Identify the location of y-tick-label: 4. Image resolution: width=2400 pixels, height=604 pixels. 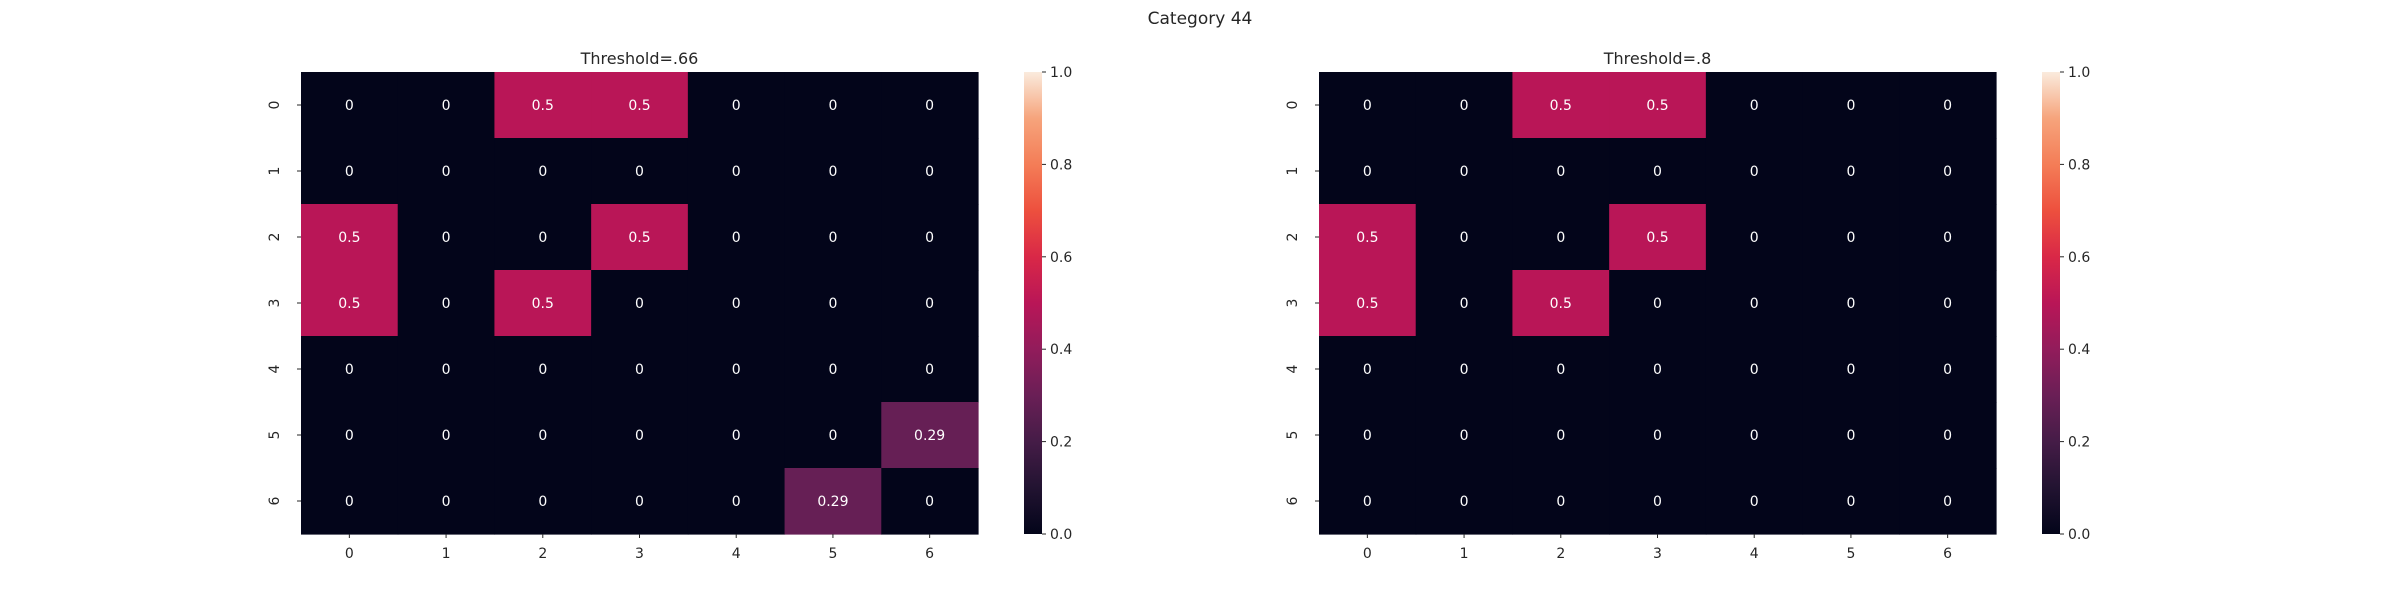
(275, 368).